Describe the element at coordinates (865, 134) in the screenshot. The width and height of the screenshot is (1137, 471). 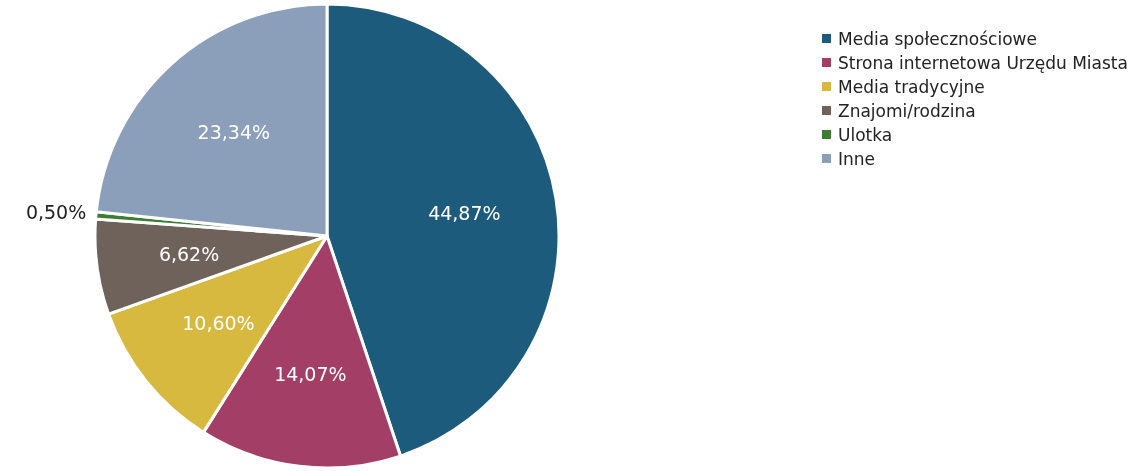
I see `legend-label: Ulotka` at that location.